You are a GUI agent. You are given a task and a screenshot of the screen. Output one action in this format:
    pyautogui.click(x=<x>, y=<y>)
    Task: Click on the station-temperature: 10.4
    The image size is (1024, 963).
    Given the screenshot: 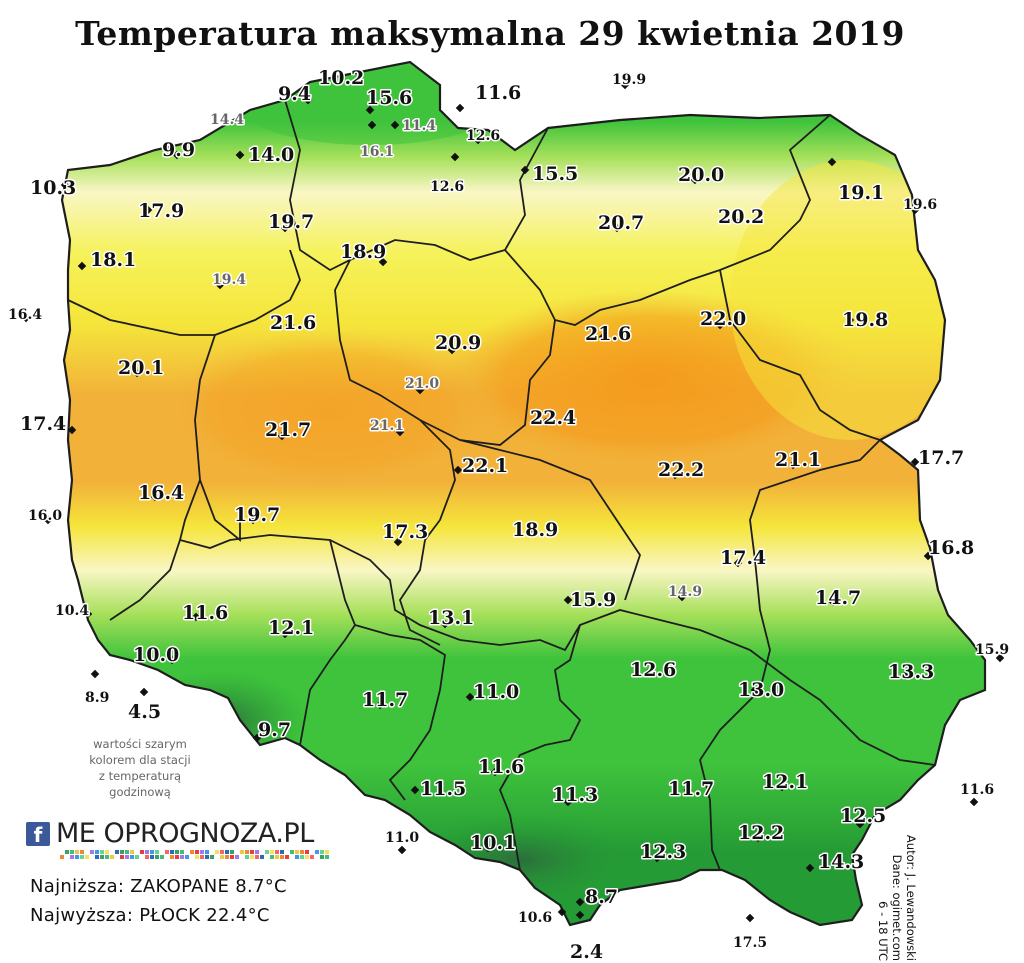 What is the action you would take?
    pyautogui.click(x=72, y=611)
    